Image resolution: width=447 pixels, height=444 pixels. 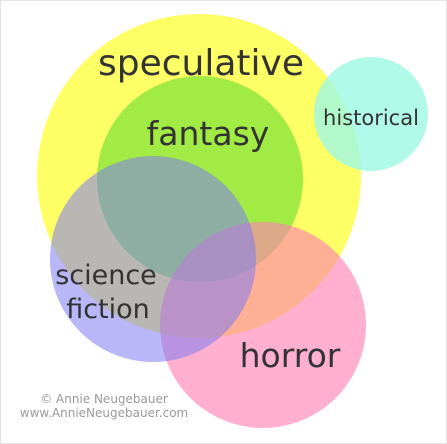 What do you see at coordinates (106, 275) in the screenshot?
I see `science-label: science` at bounding box center [106, 275].